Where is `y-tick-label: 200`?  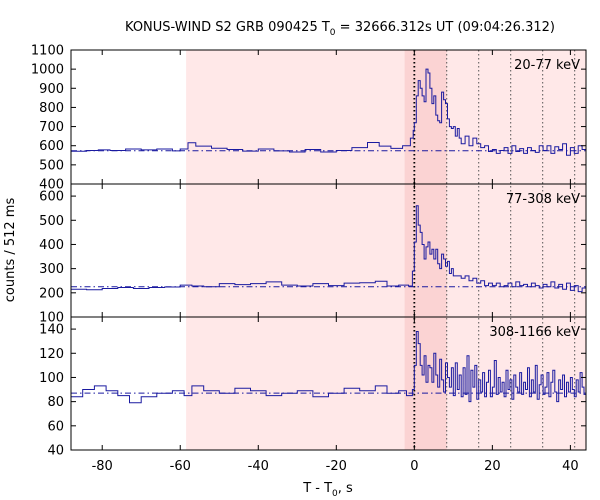 y-tick-label: 200 is located at coordinates (51, 293).